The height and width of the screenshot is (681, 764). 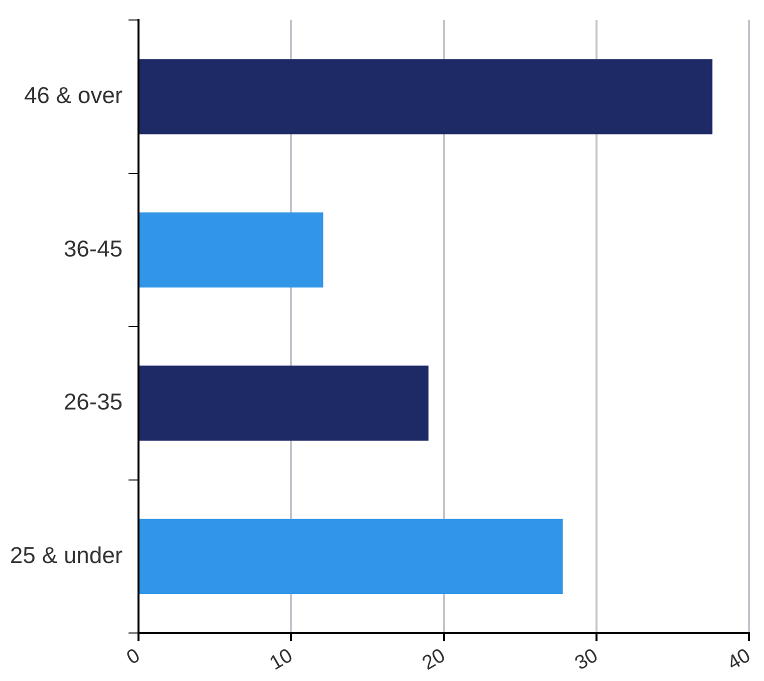 What do you see at coordinates (93, 401) in the screenshot?
I see `y-tick-label: 26-35` at bounding box center [93, 401].